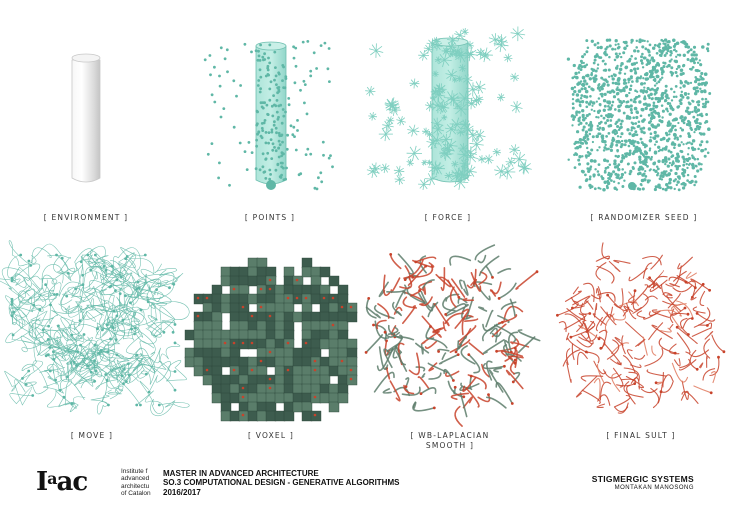 This screenshot has width=730, height=516. I want to click on project-title: STIGMERGIC SYSTEMS, so click(642, 479).